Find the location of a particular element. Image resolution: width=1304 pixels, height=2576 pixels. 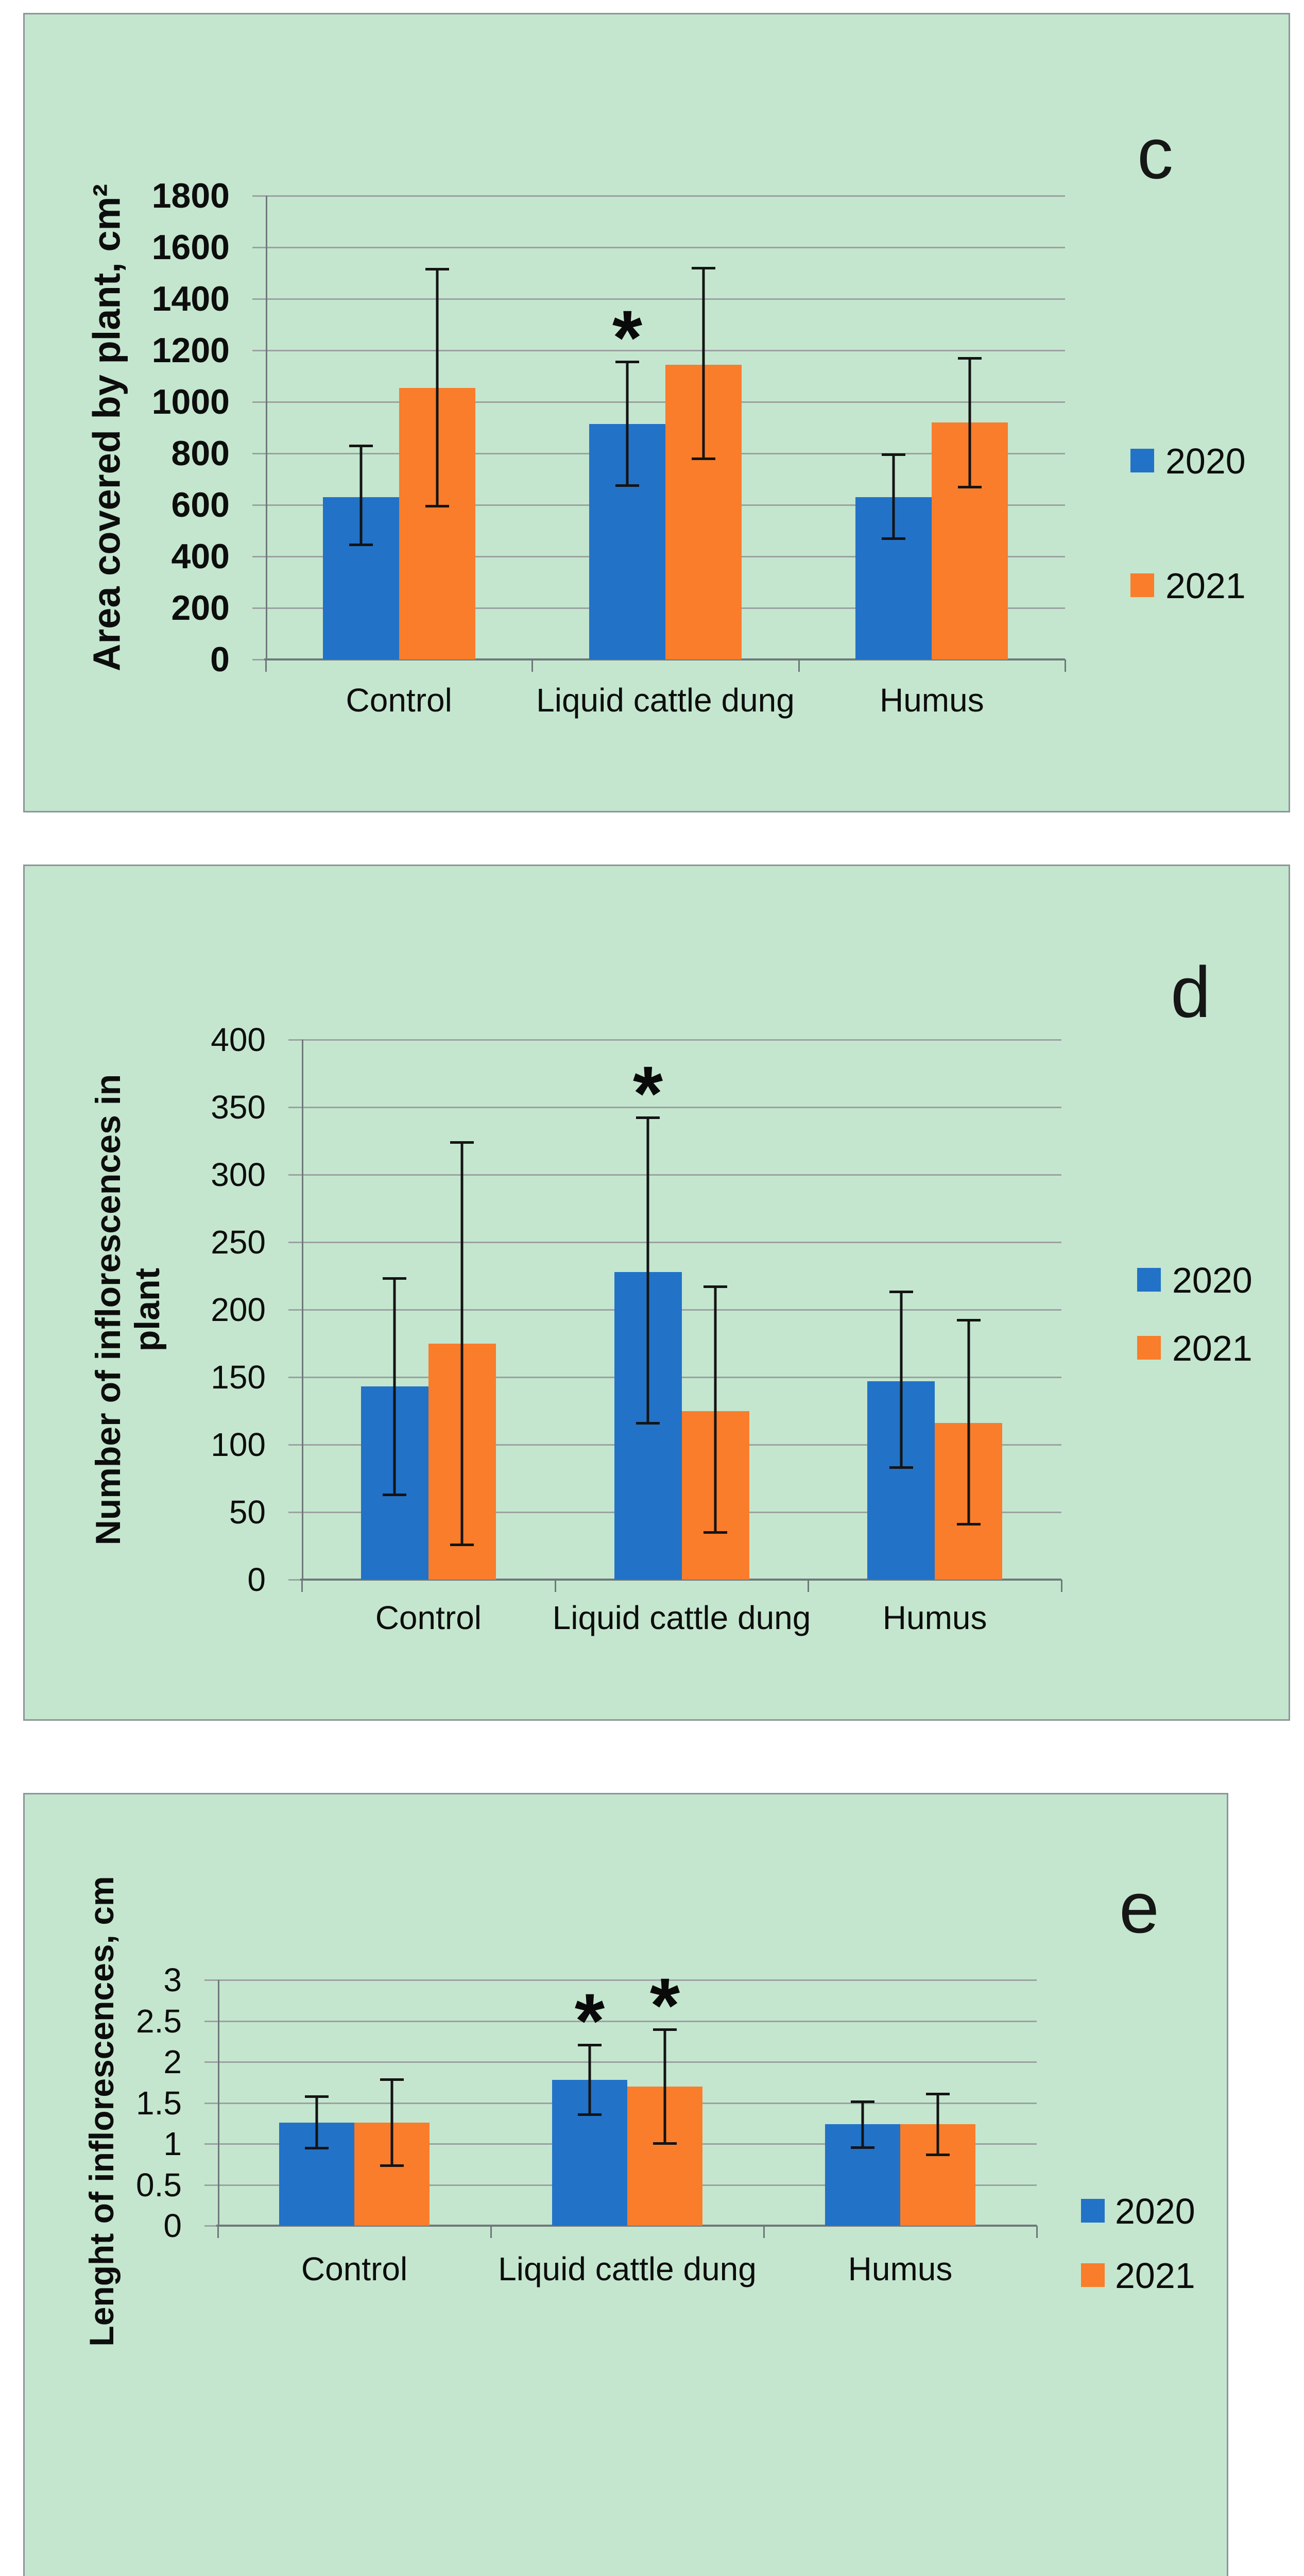

y-tick-label: 2.5 is located at coordinates (159, 2021).